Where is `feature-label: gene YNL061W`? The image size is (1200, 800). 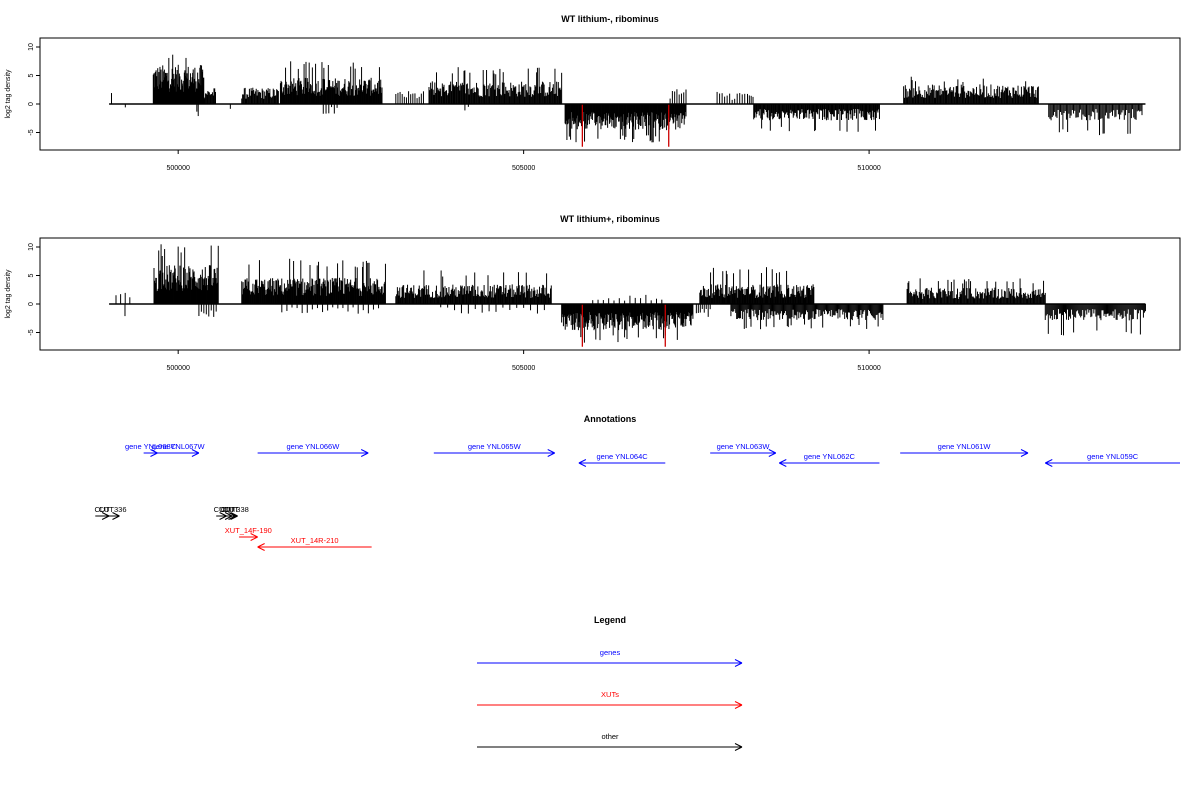
feature-label: gene YNL061W is located at coordinates (965, 446).